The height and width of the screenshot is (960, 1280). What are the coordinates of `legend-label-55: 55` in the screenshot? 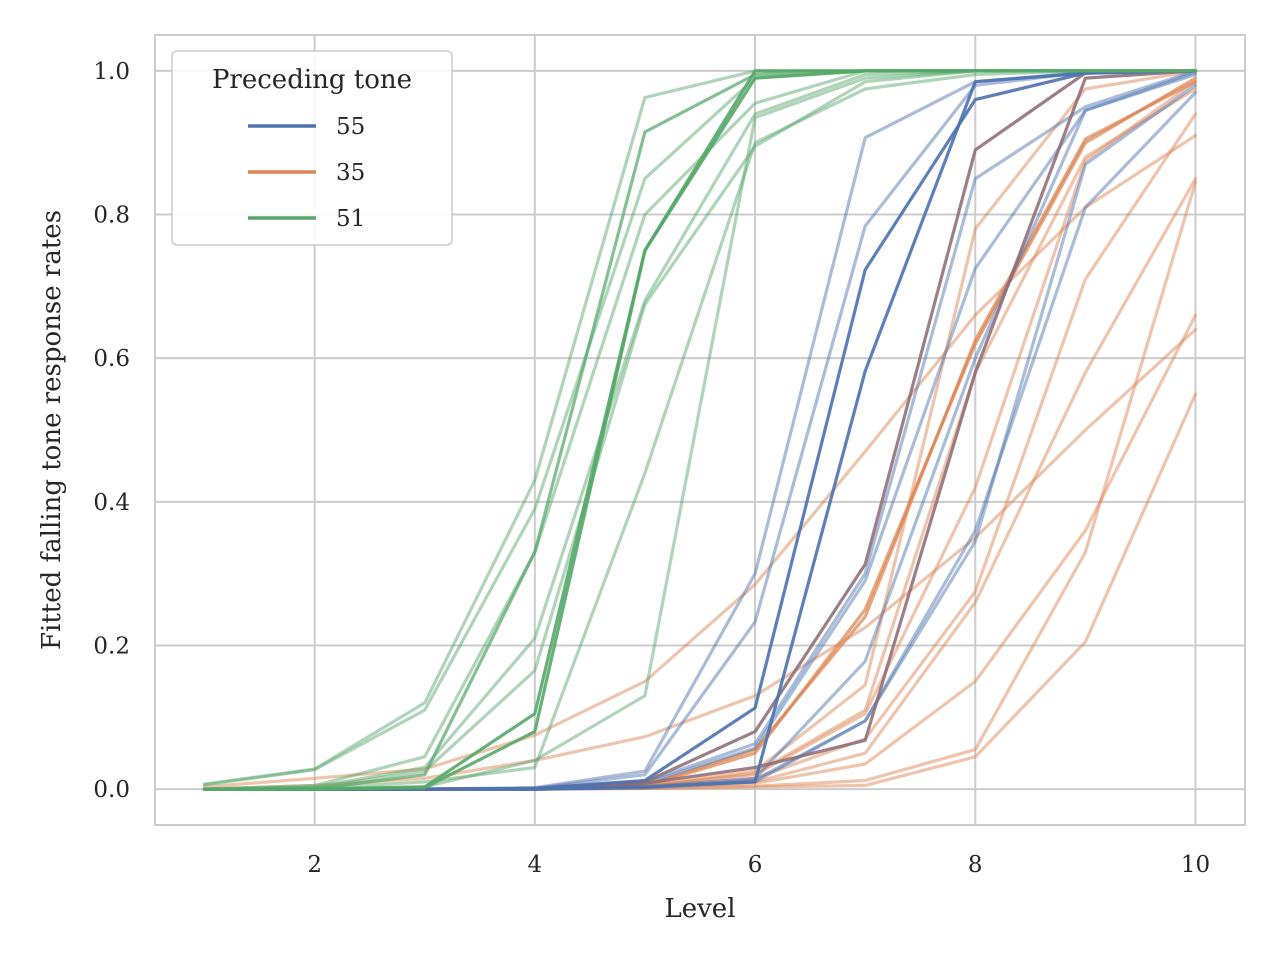 It's located at (350, 127).